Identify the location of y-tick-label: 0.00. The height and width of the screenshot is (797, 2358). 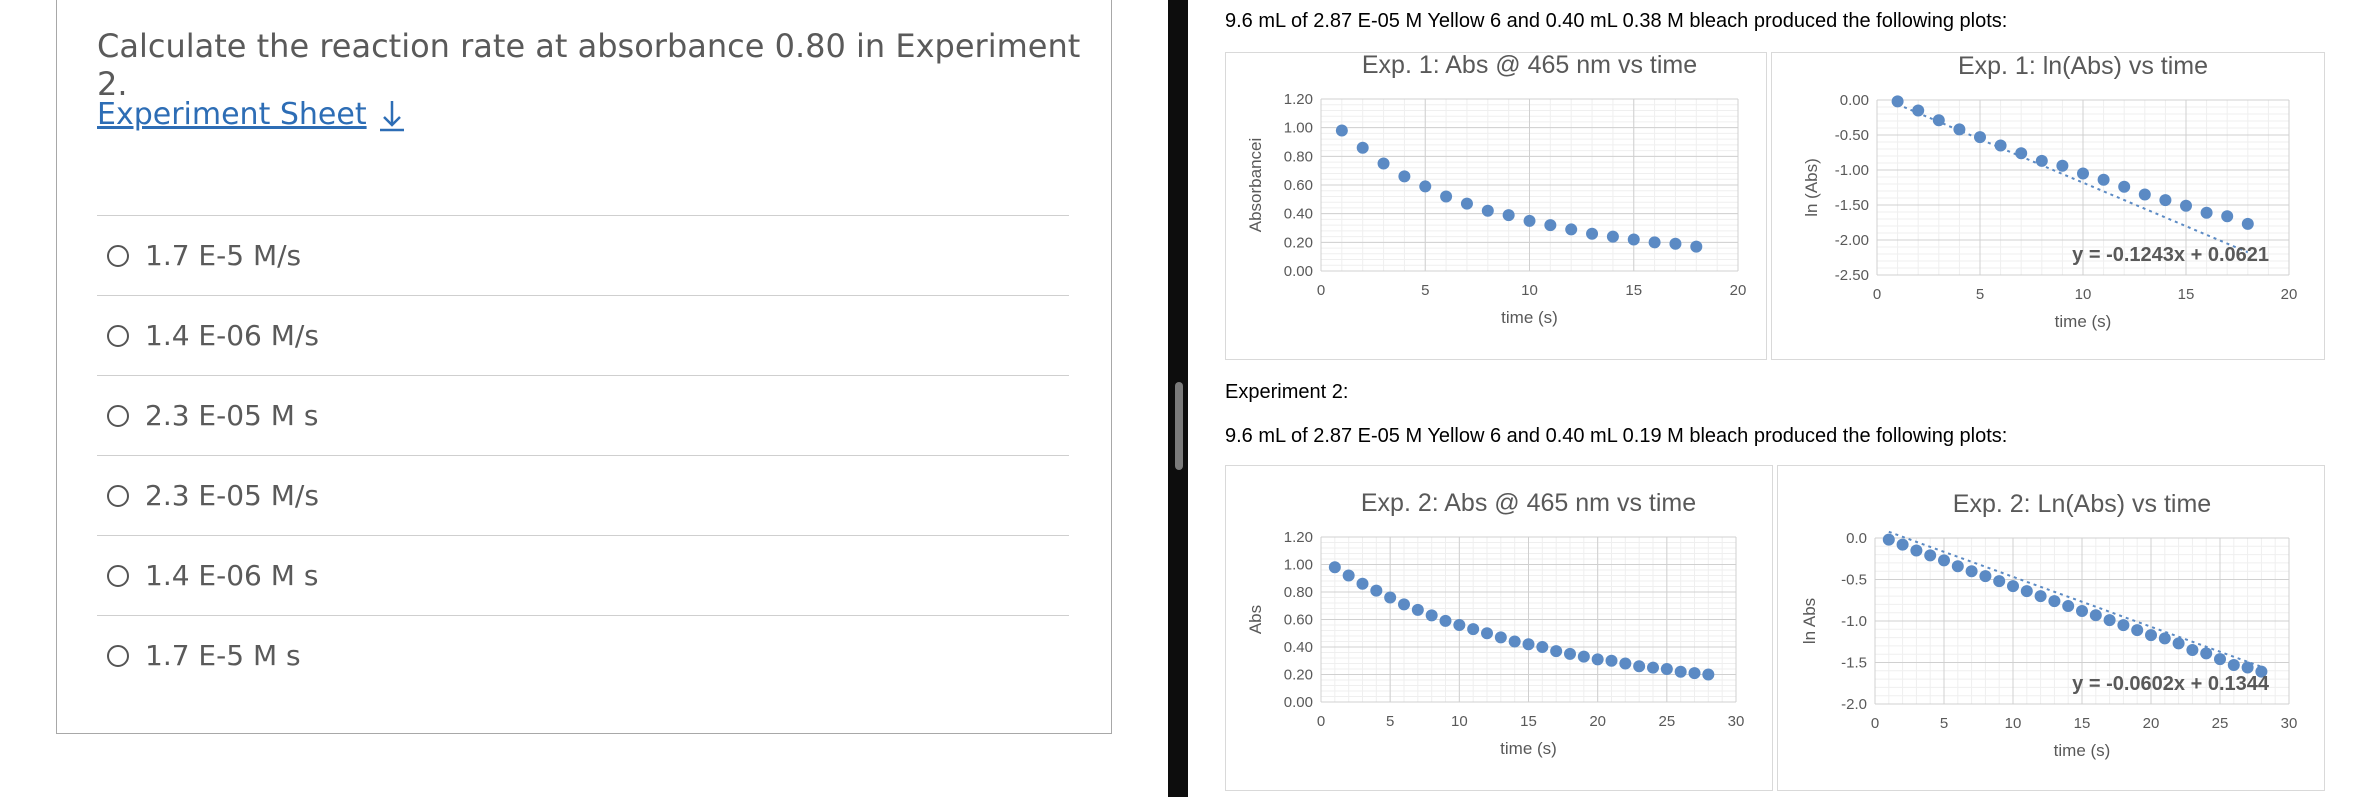
(1298, 702).